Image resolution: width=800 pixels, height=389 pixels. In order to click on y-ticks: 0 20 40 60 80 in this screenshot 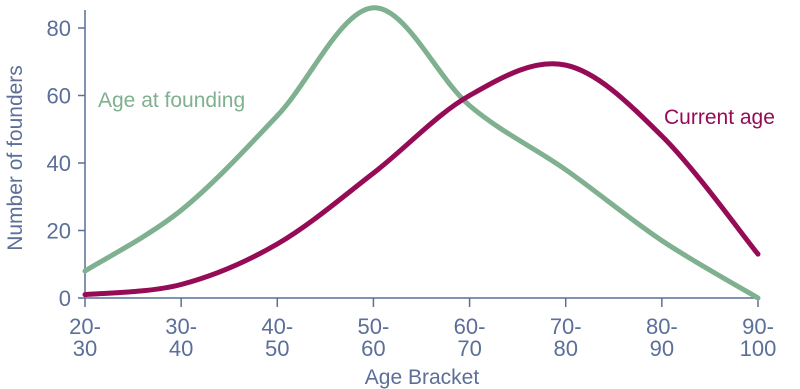, I will do `click(66, 163)`.